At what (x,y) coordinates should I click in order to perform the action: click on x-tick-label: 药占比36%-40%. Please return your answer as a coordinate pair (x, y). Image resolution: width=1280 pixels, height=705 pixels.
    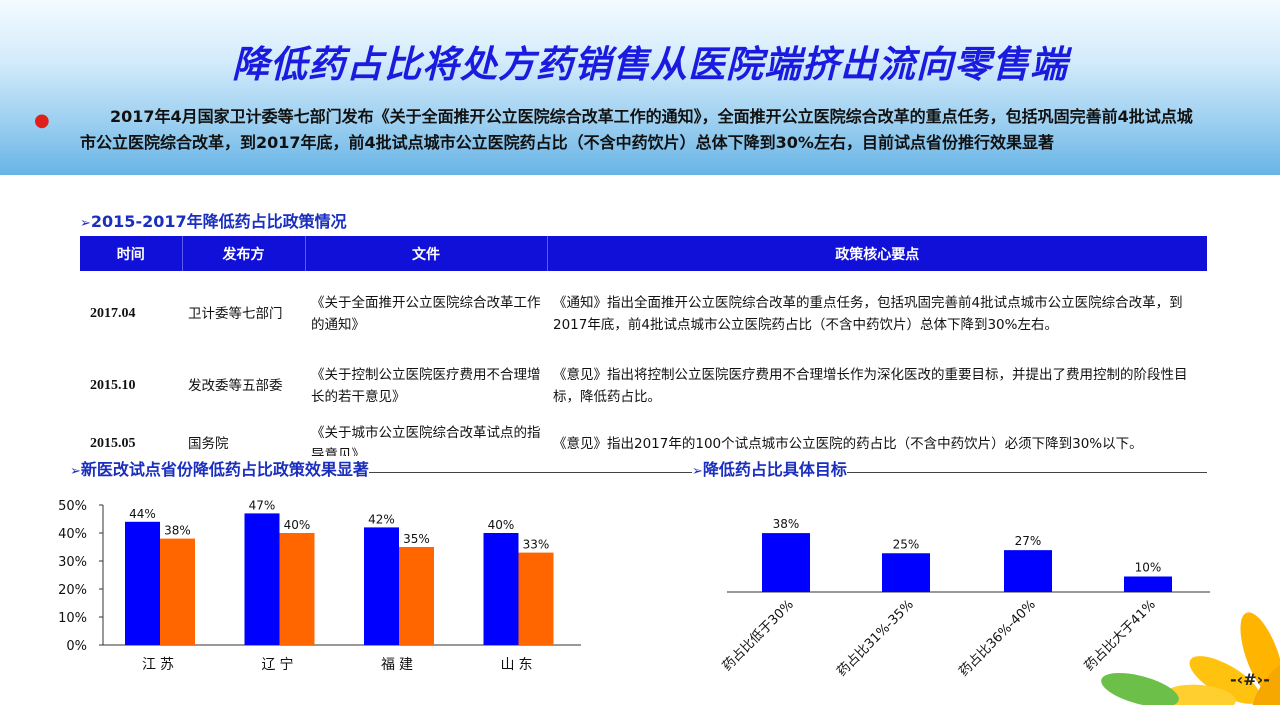
    Looking at the image, I should click on (997, 638).